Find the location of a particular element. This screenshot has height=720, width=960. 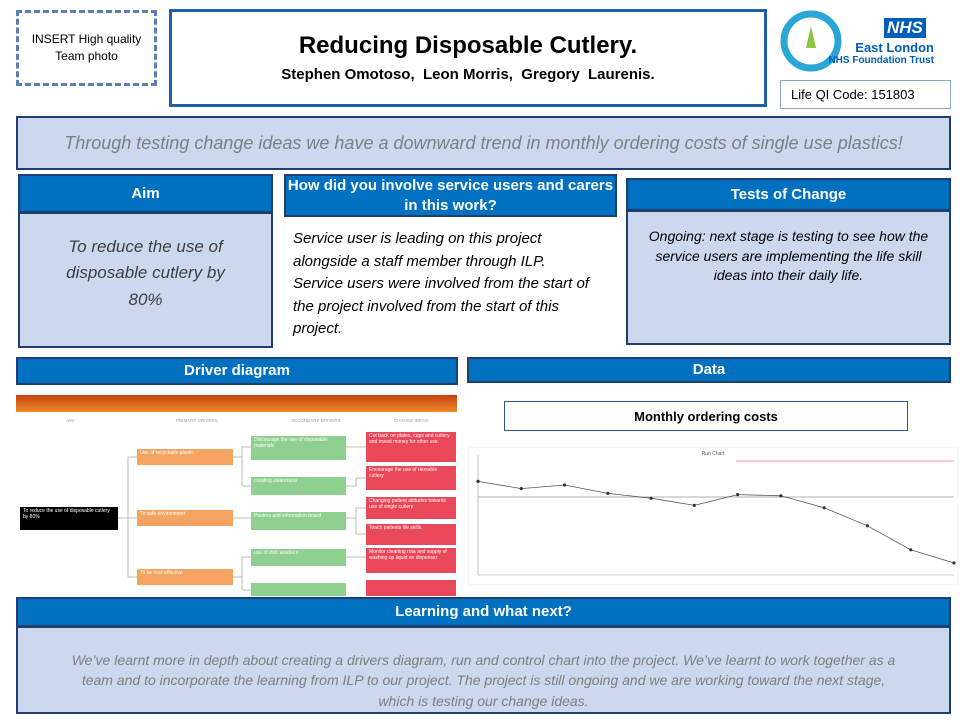

life-qi-code: Life QI Code: 151803 is located at coordinates (865, 94).